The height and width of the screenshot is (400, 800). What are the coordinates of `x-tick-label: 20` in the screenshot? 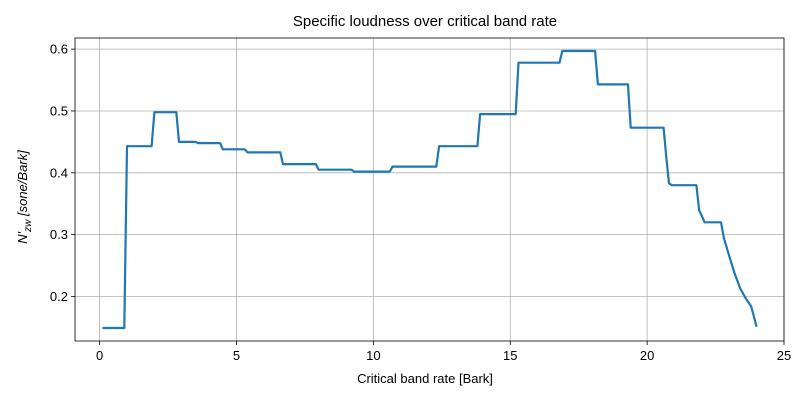 It's located at (647, 355).